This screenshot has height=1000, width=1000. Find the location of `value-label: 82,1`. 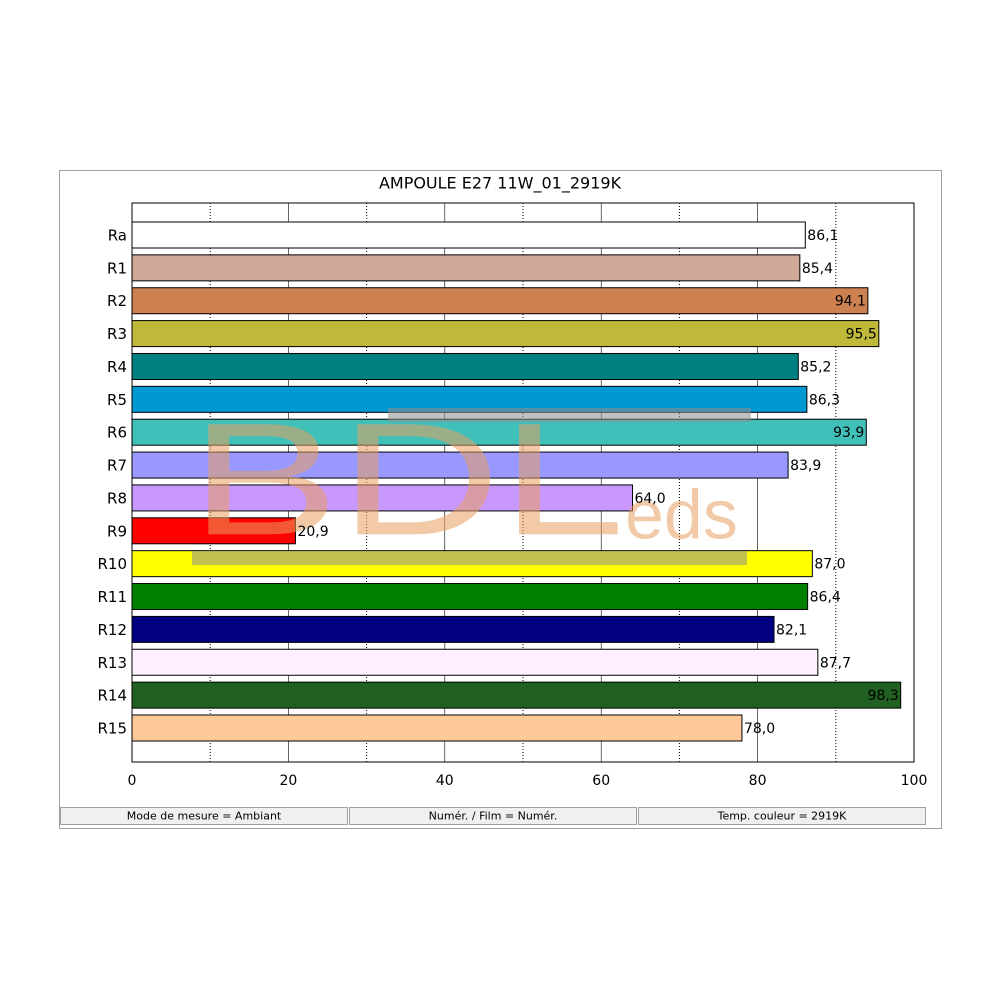

value-label: 82,1 is located at coordinates (791, 630).